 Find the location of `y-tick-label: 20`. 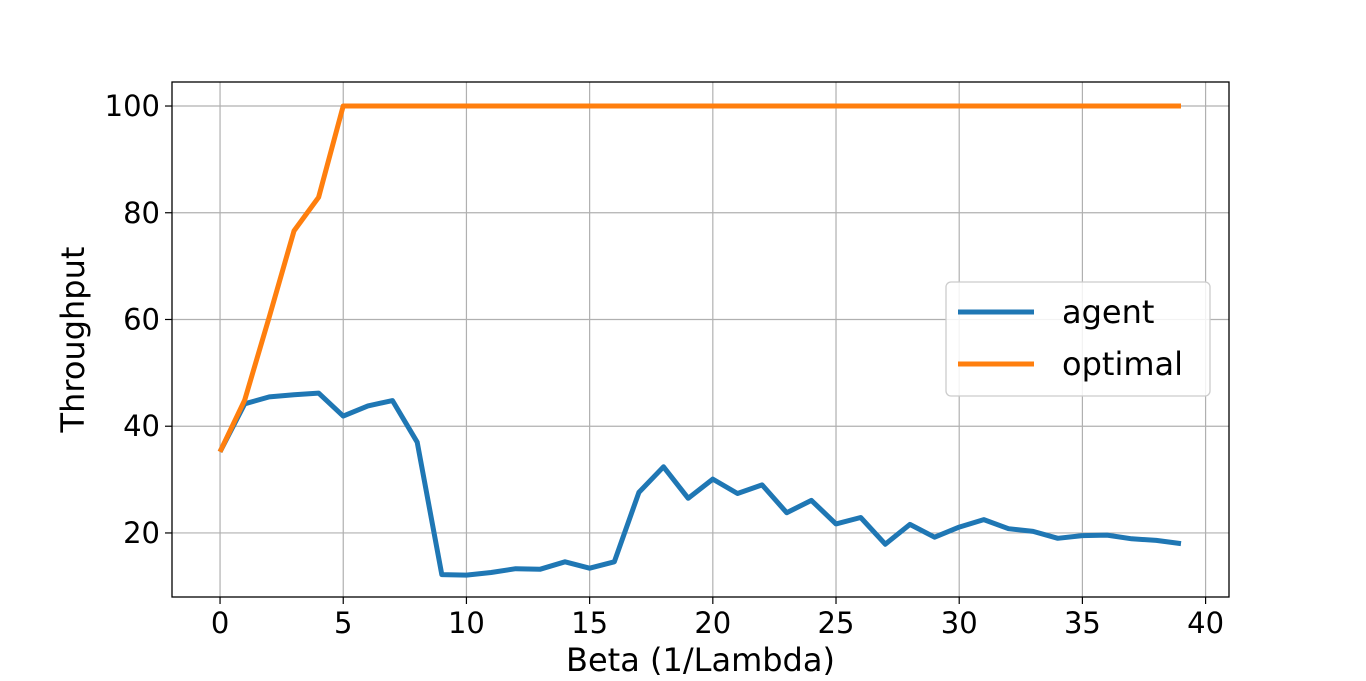

y-tick-label: 20 is located at coordinates (141, 533).